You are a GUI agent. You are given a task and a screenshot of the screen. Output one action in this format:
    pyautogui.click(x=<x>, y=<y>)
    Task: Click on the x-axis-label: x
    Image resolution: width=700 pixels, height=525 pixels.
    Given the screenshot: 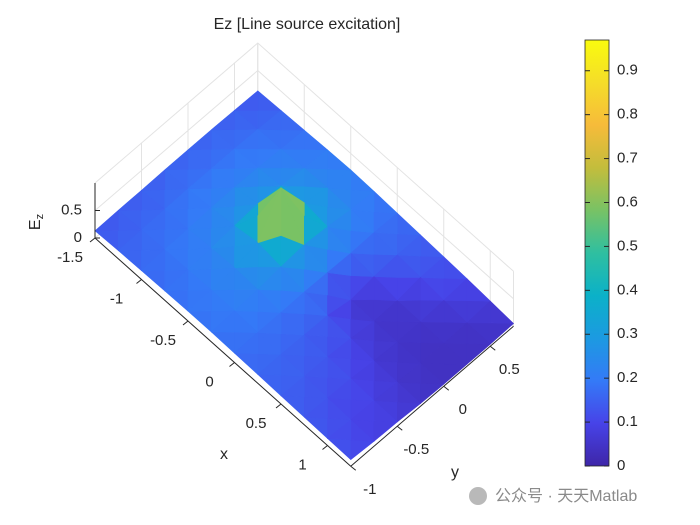 What is the action you would take?
    pyautogui.click(x=224, y=454)
    